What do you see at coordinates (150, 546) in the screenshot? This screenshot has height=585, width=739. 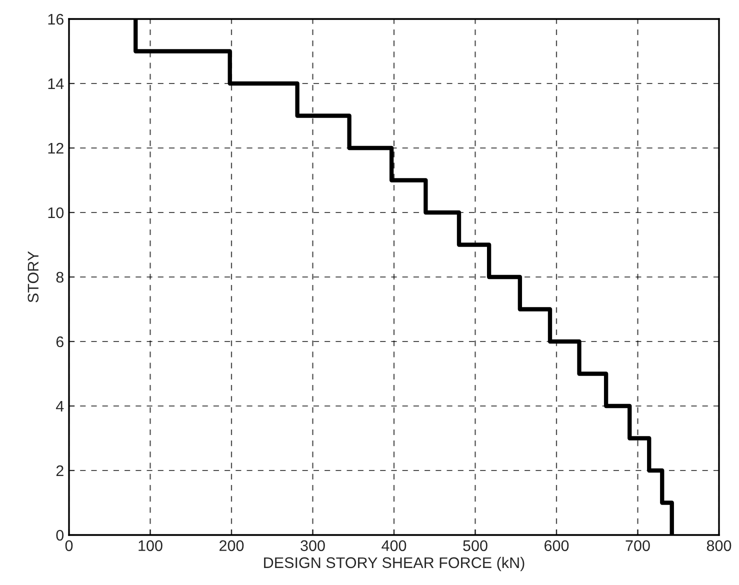 I see `x-tick-label: 100` at bounding box center [150, 546].